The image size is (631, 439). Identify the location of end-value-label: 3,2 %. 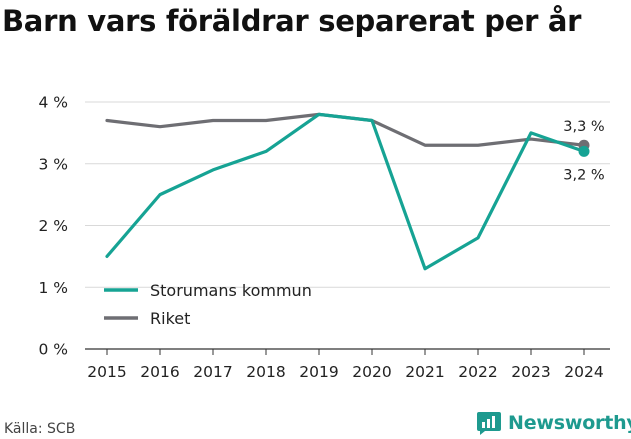
(583, 175).